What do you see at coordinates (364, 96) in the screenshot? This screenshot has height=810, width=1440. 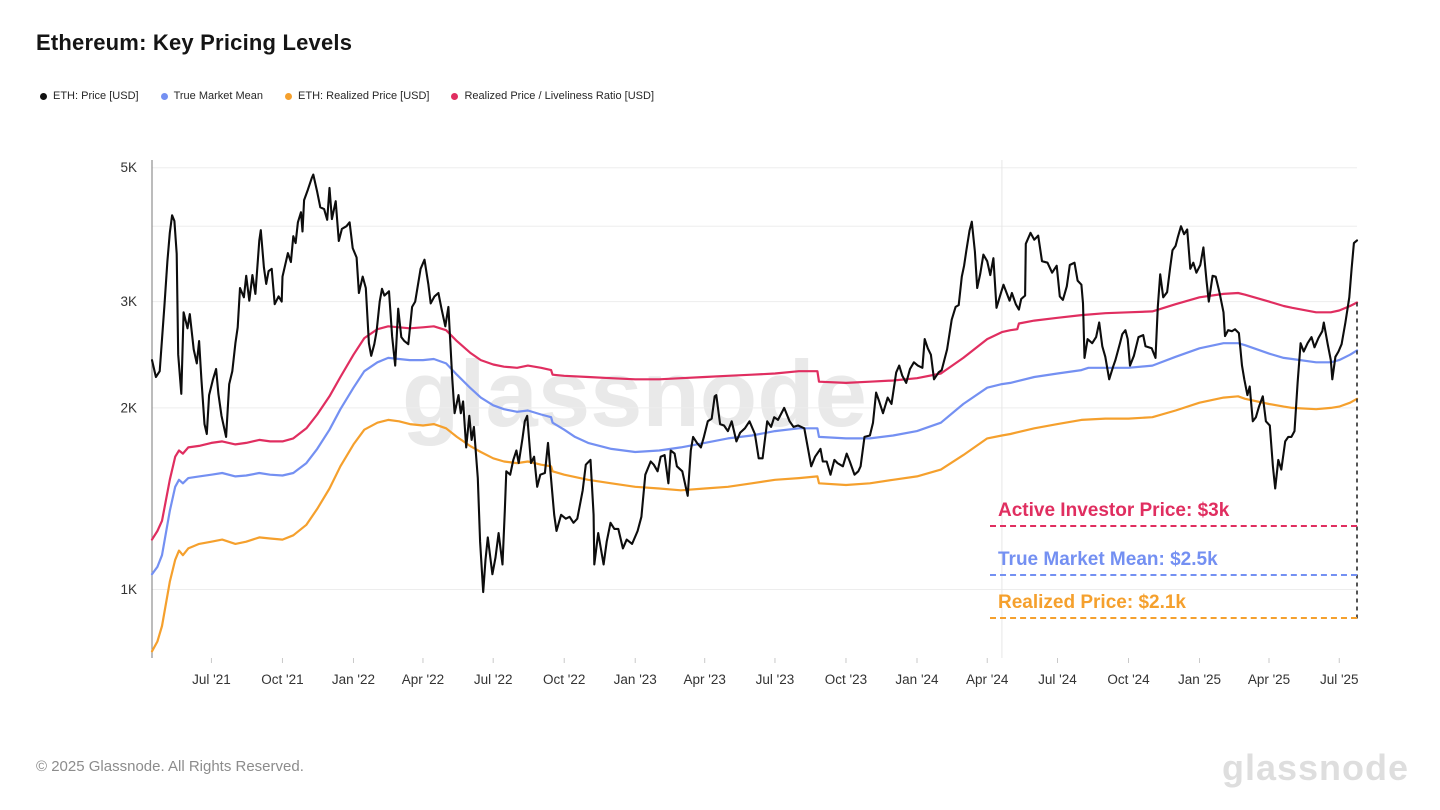 I see `legend-label: ETH: Realized Price [USD]` at bounding box center [364, 96].